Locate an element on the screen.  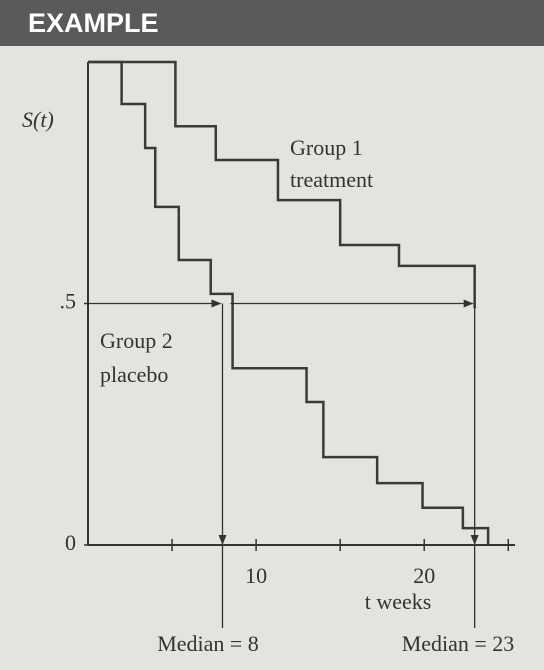
series-label: Group 1 is located at coordinates (326, 147).